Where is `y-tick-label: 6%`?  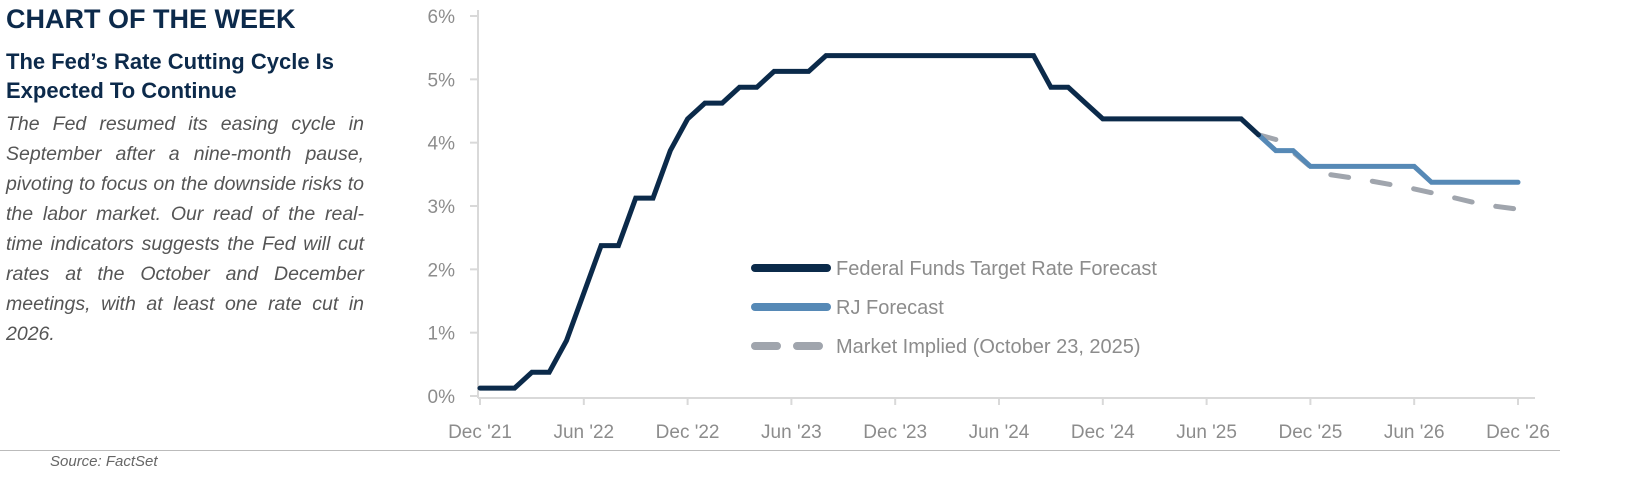 y-tick-label: 6% is located at coordinates (442, 17).